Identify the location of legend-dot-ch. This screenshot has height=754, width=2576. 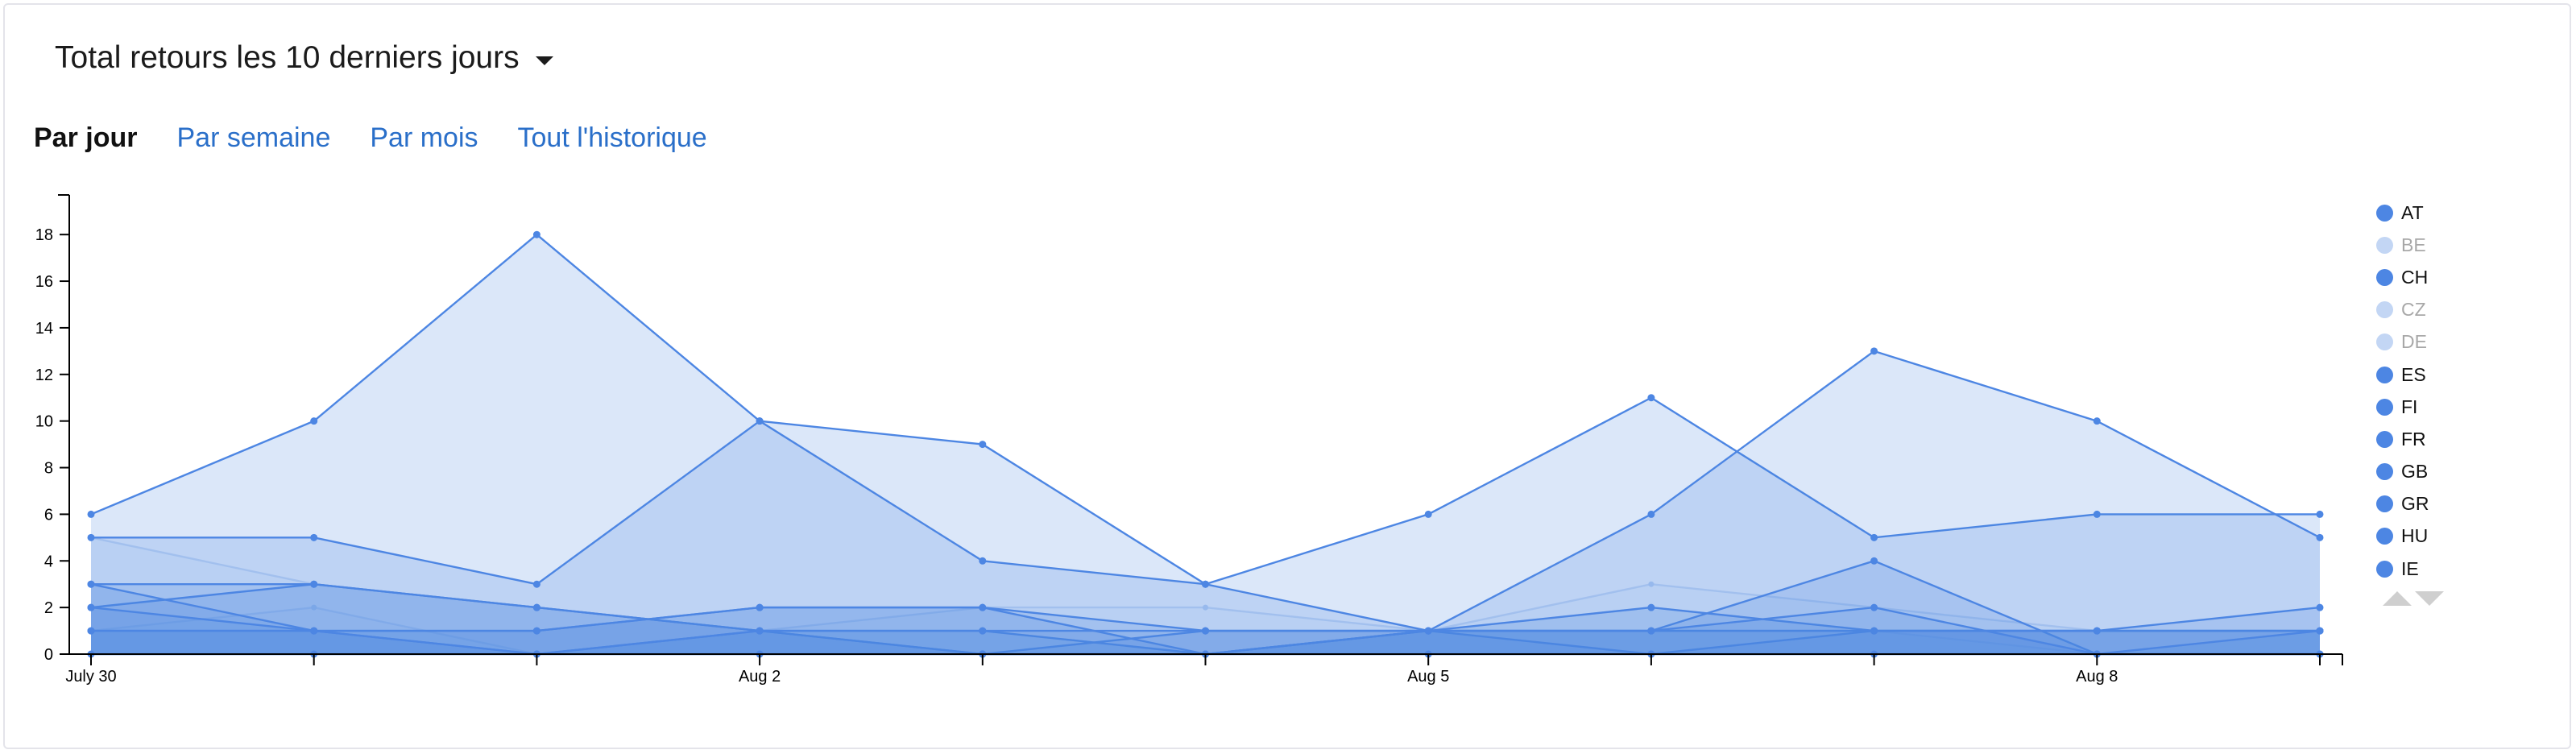
(2384, 277).